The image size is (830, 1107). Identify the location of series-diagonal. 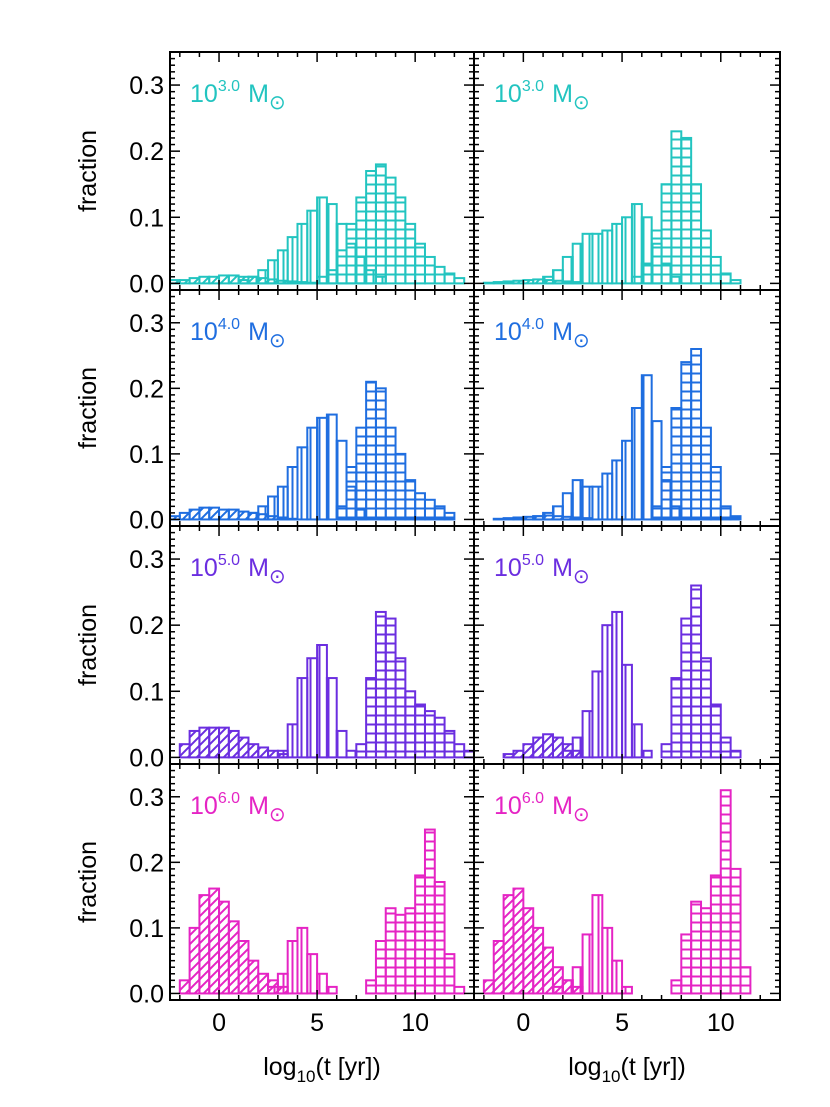
(533, 941).